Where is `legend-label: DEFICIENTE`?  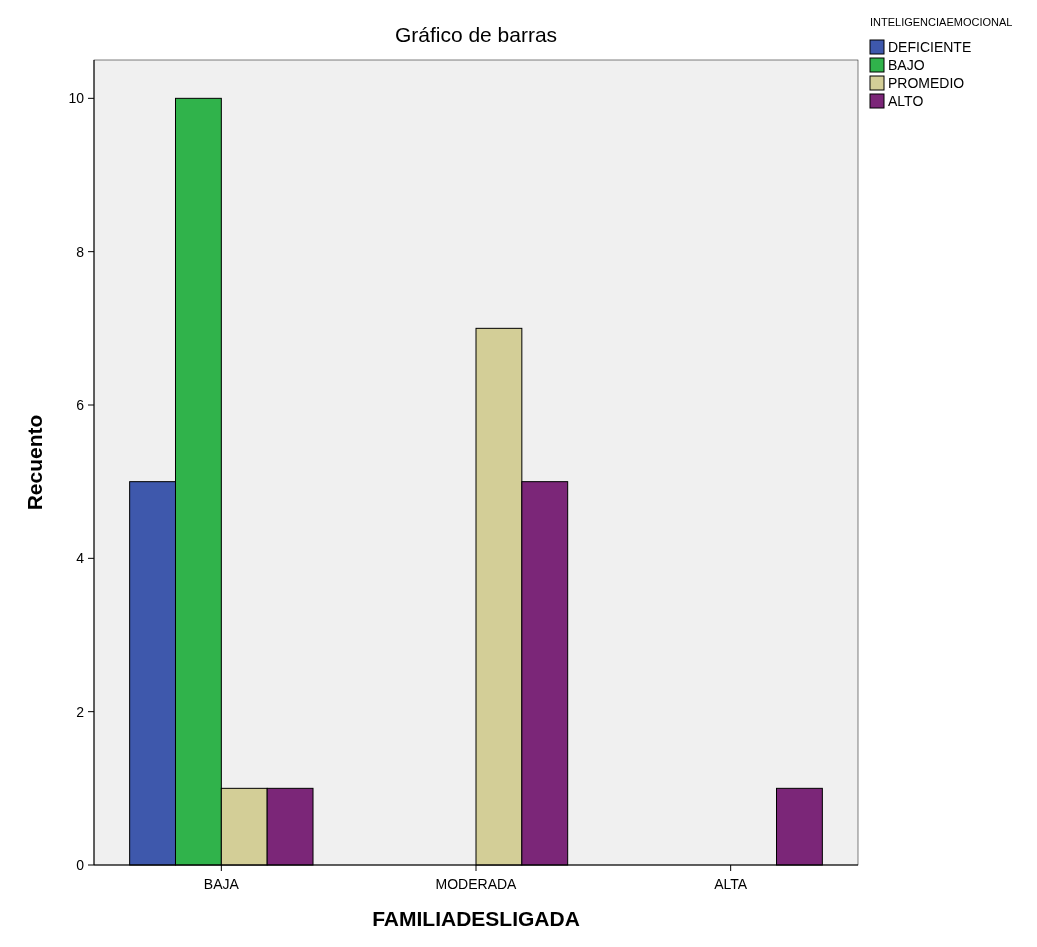 legend-label: DEFICIENTE is located at coordinates (930, 46).